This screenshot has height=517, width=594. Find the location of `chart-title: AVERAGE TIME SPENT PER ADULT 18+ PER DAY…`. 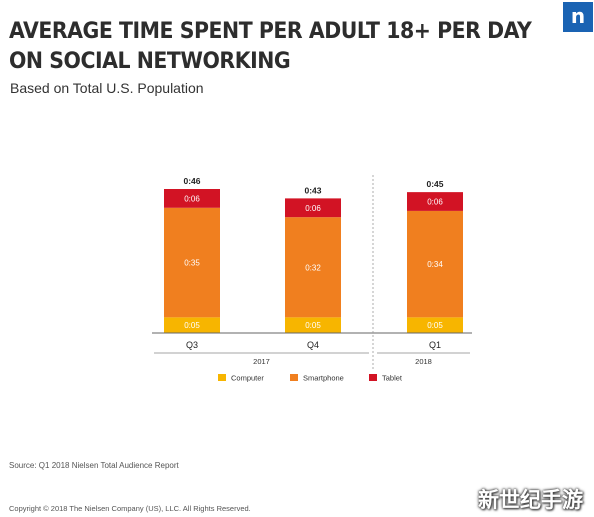

chart-title: AVERAGE TIME SPENT PER ADULT 18+ PER DAY… is located at coordinates (270, 47).